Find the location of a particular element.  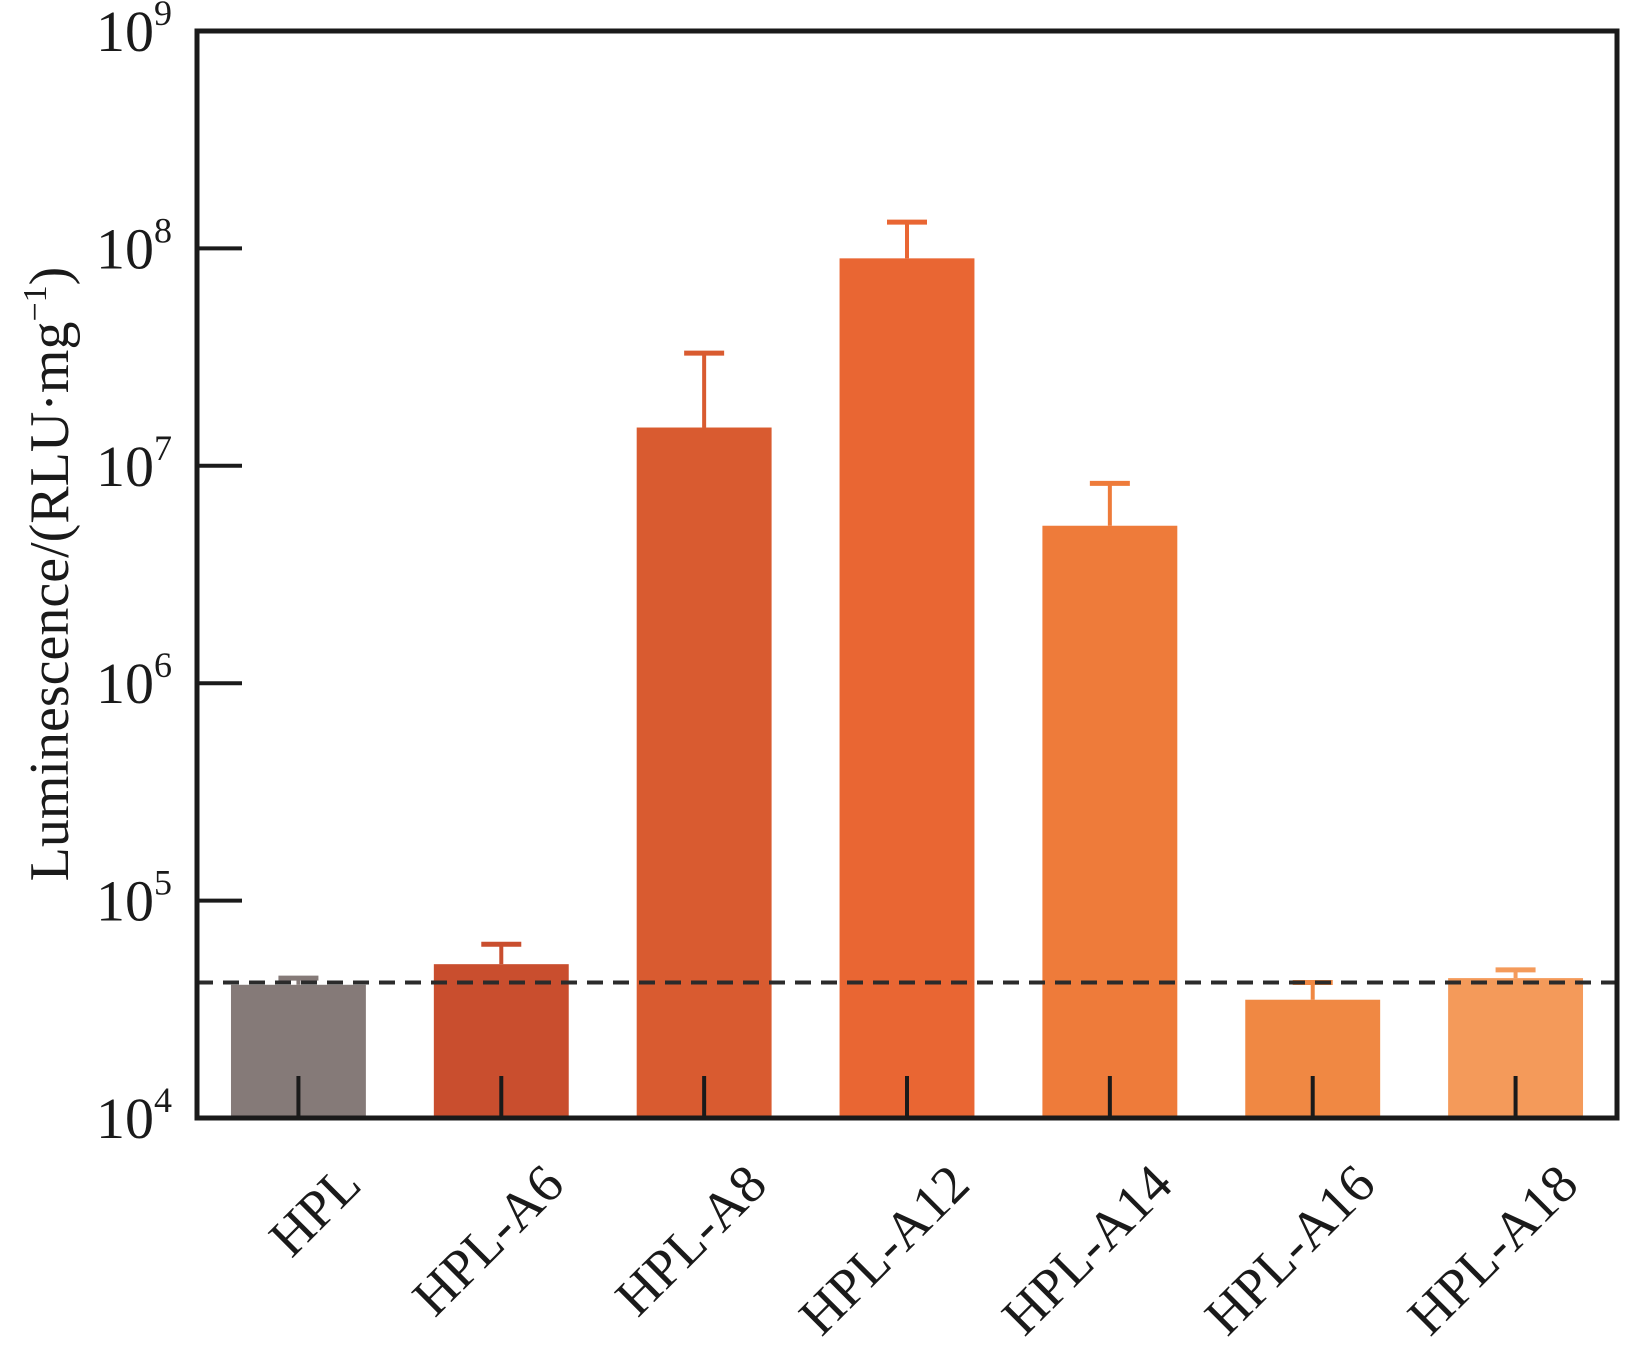

x-tick-label-hpl: HPL is located at coordinates (315, 1210).